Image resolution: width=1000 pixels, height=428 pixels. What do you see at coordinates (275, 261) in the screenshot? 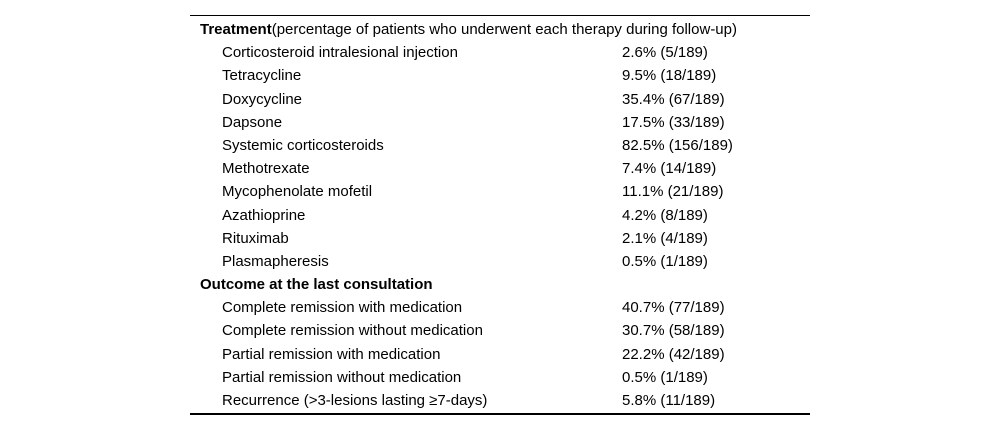
I see `row-label: Plasmapheresis` at bounding box center [275, 261].